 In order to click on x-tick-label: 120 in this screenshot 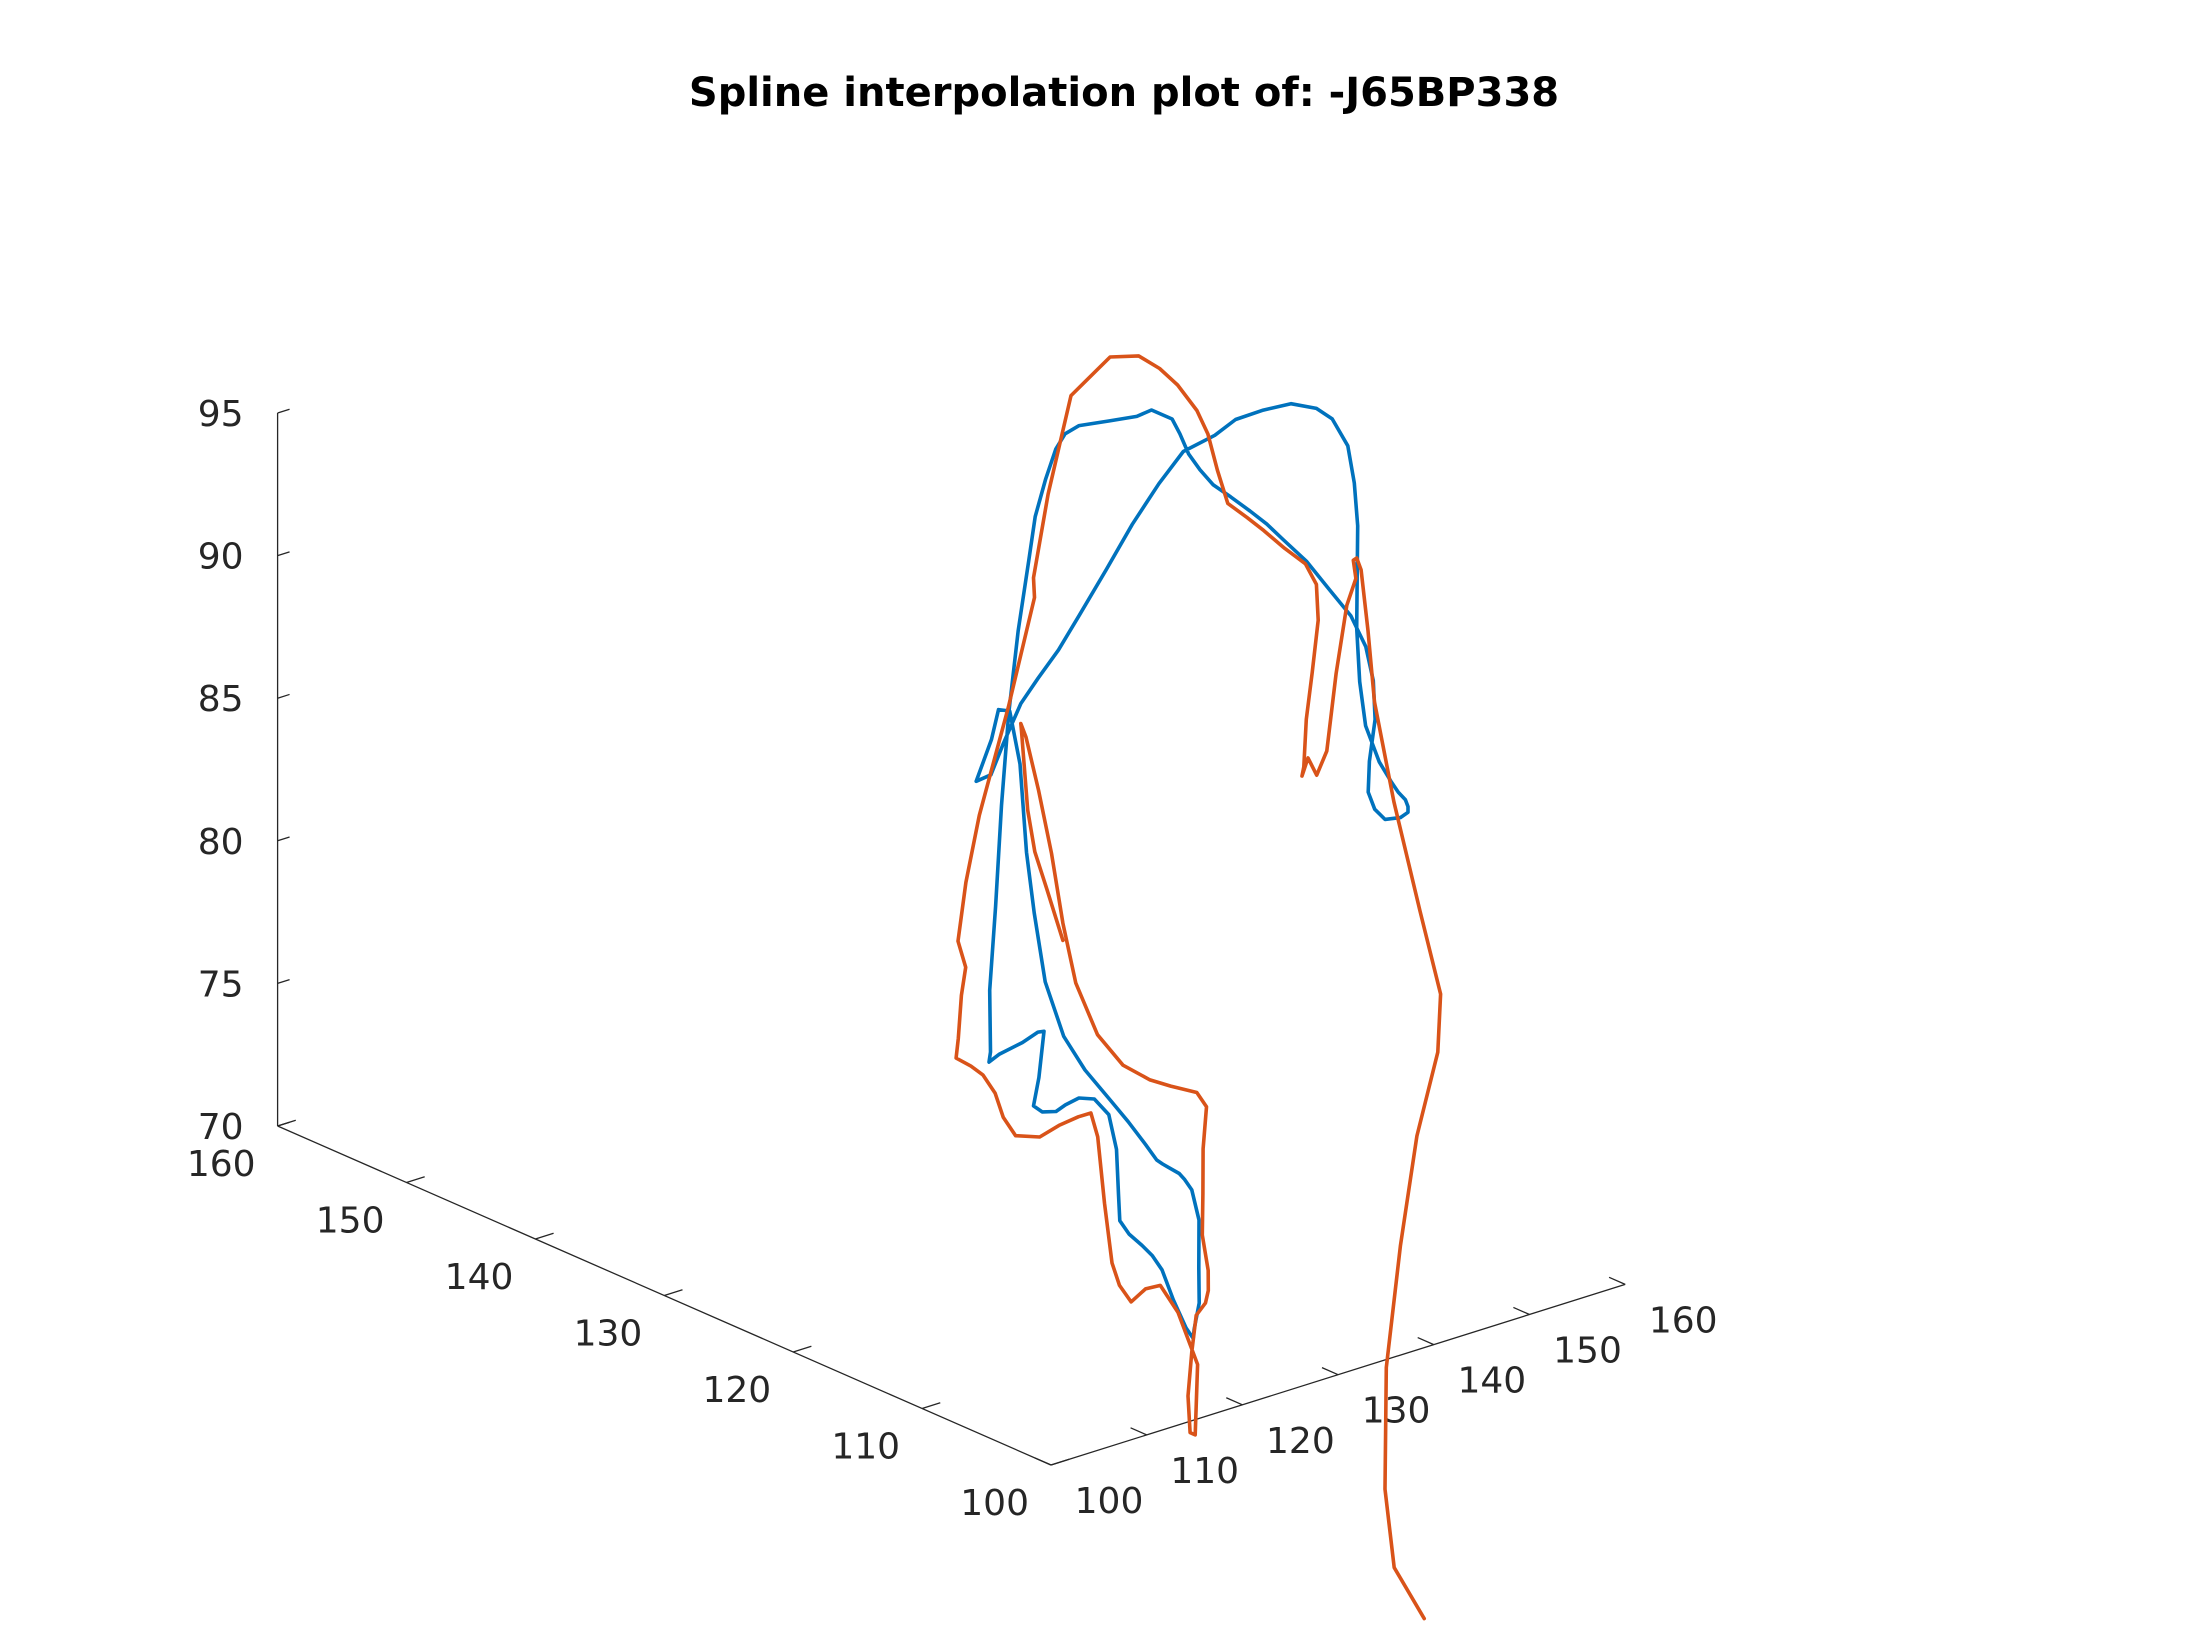, I will do `click(1300, 1441)`.